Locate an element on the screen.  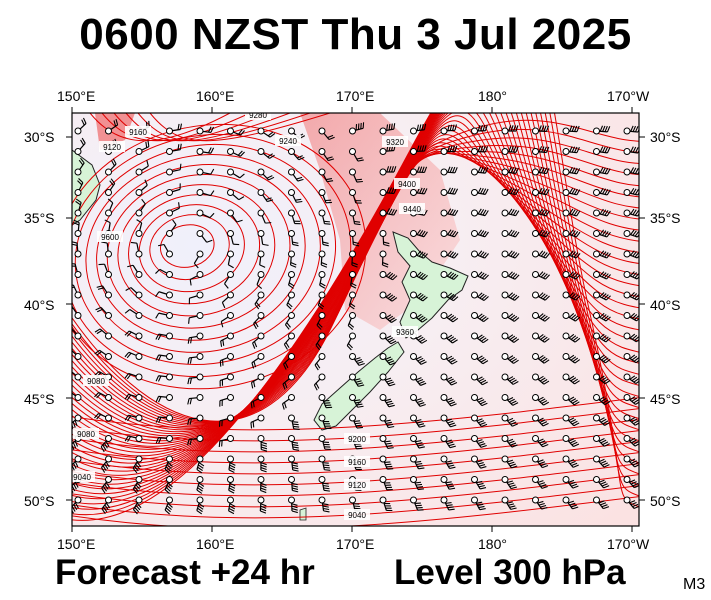
height-contour is located at coordinates (191, 248).